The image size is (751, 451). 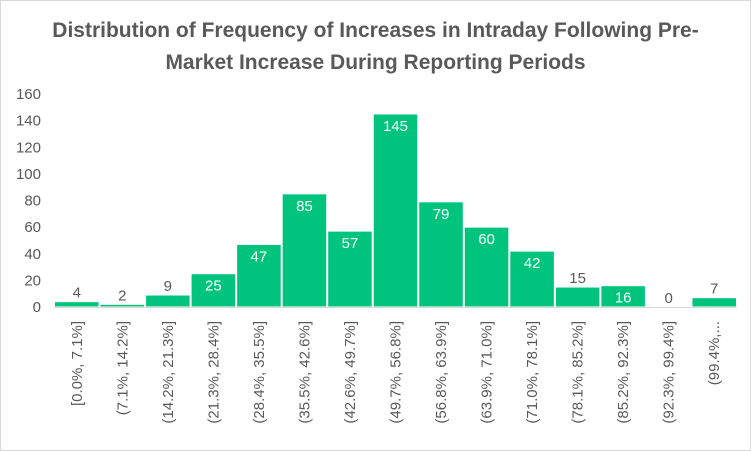 What do you see at coordinates (623, 298) in the screenshot?
I see `data-label: 16` at bounding box center [623, 298].